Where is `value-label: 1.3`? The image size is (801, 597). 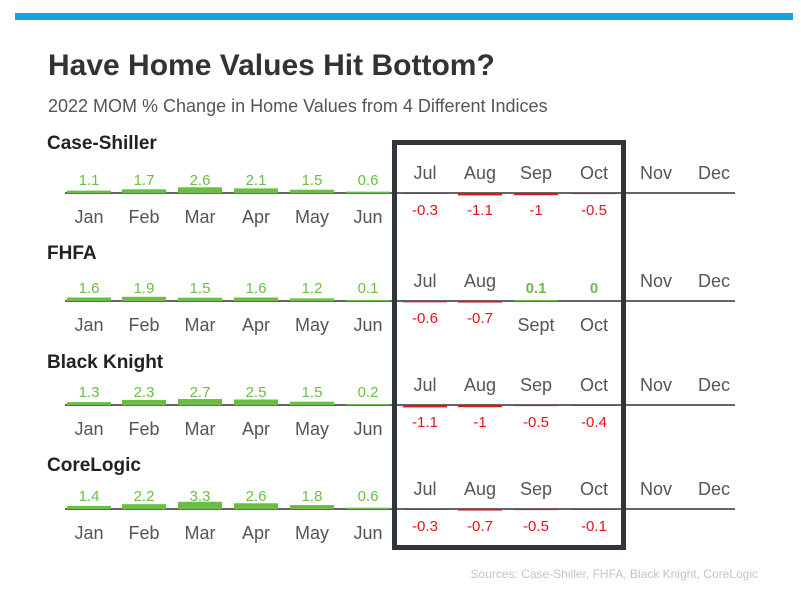 value-label: 1.3 is located at coordinates (89, 392).